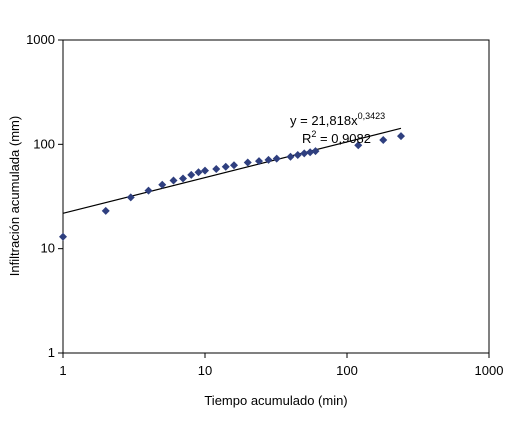 This screenshot has width=529, height=431. What do you see at coordinates (205, 370) in the screenshot?
I see `x-tick-label: 10` at bounding box center [205, 370].